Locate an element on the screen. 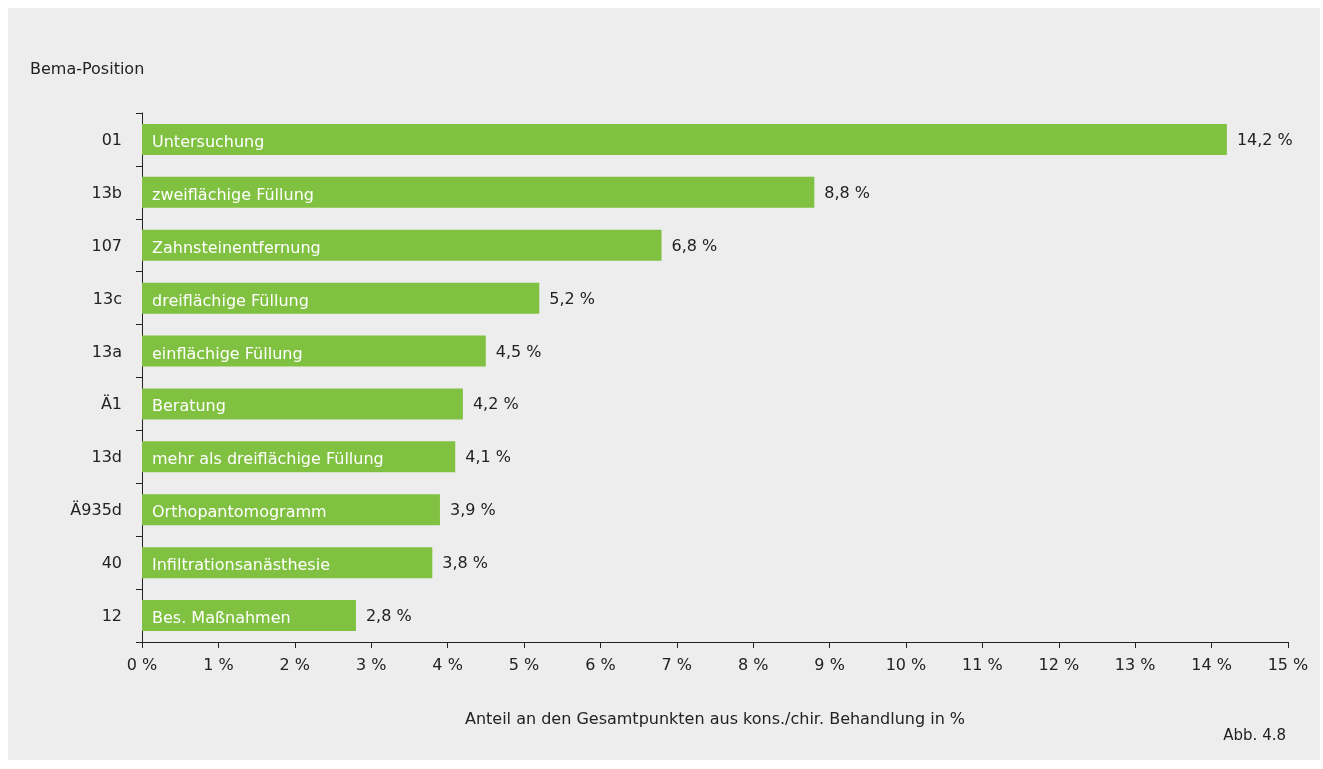 Image resolution: width=1323 pixels, height=769 pixels. x-tick-label: 2 % is located at coordinates (295, 664).